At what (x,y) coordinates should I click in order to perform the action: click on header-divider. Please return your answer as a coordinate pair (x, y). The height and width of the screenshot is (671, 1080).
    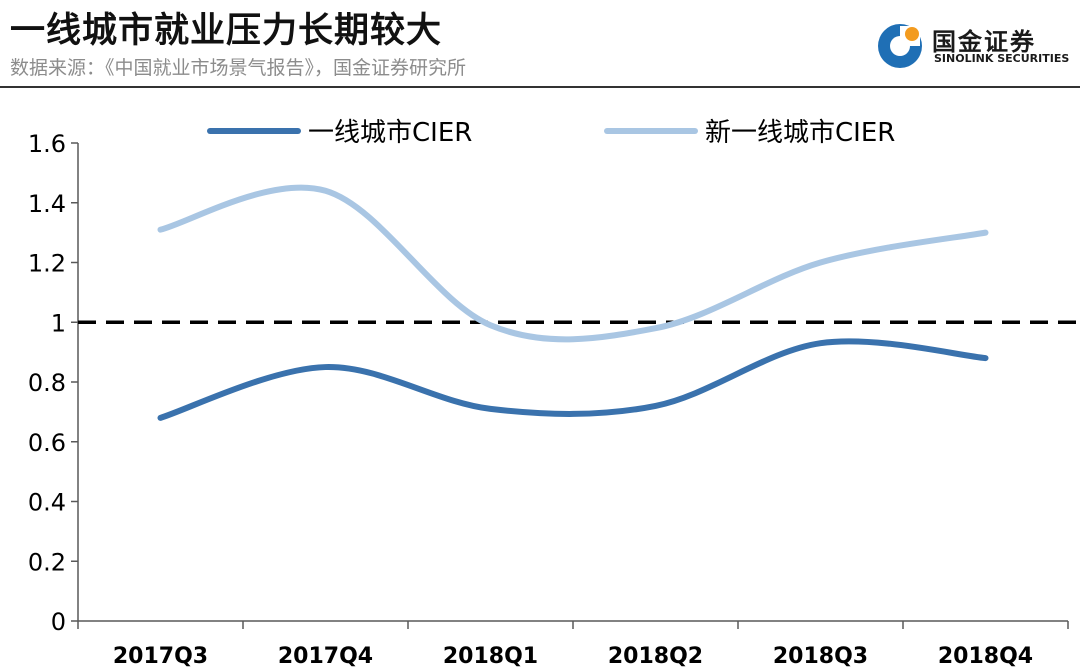
    Looking at the image, I should click on (540, 87).